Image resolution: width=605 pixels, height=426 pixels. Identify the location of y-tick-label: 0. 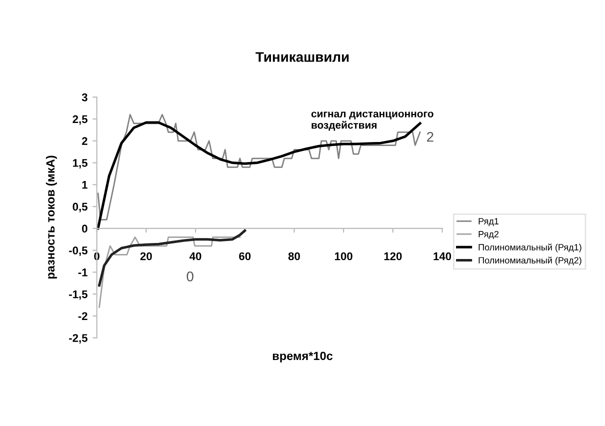
(85, 228).